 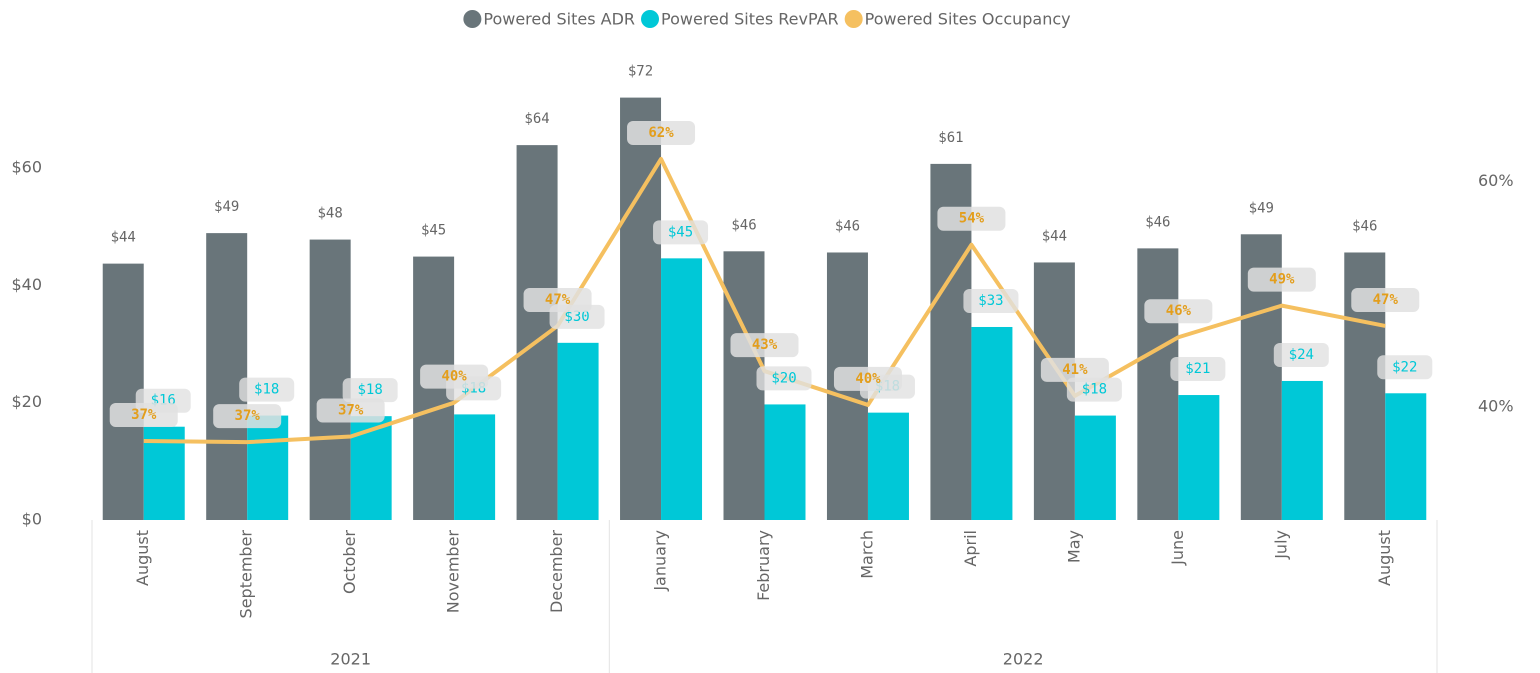 I want to click on x-tick-label: December, so click(x=556, y=571).